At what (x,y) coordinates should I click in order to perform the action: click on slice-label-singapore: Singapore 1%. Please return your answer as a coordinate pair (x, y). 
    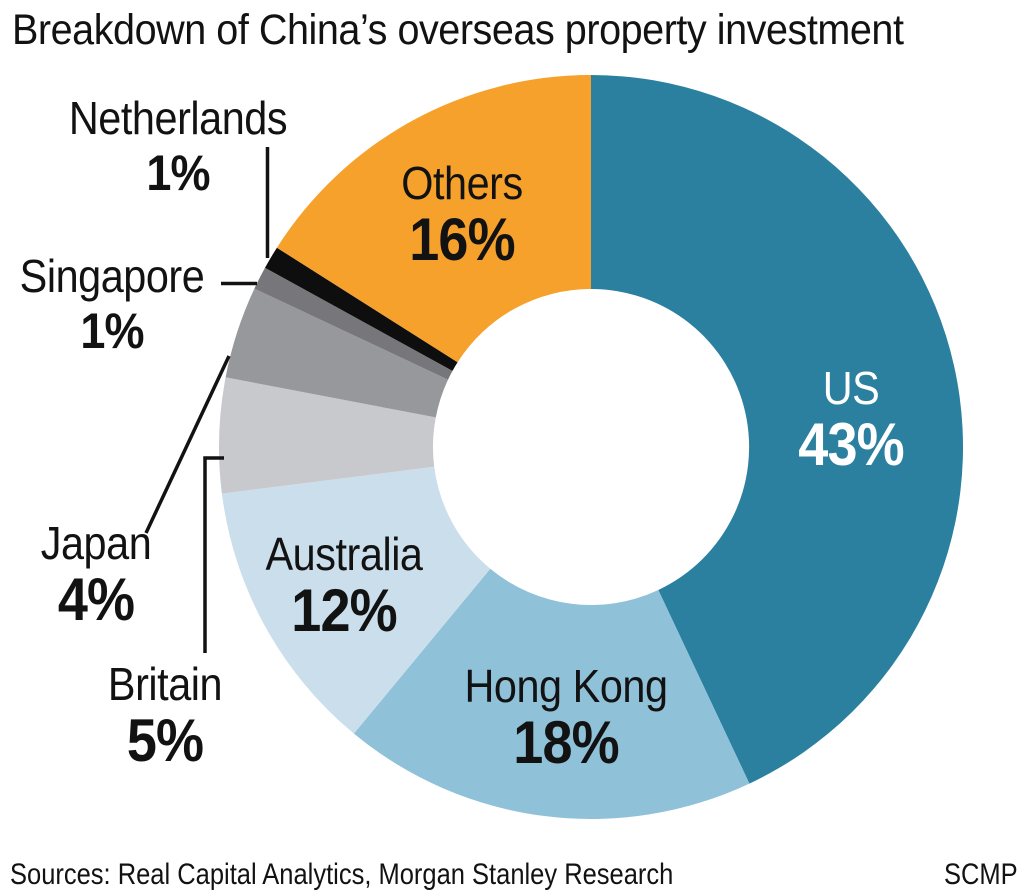
    Looking at the image, I should click on (112, 302).